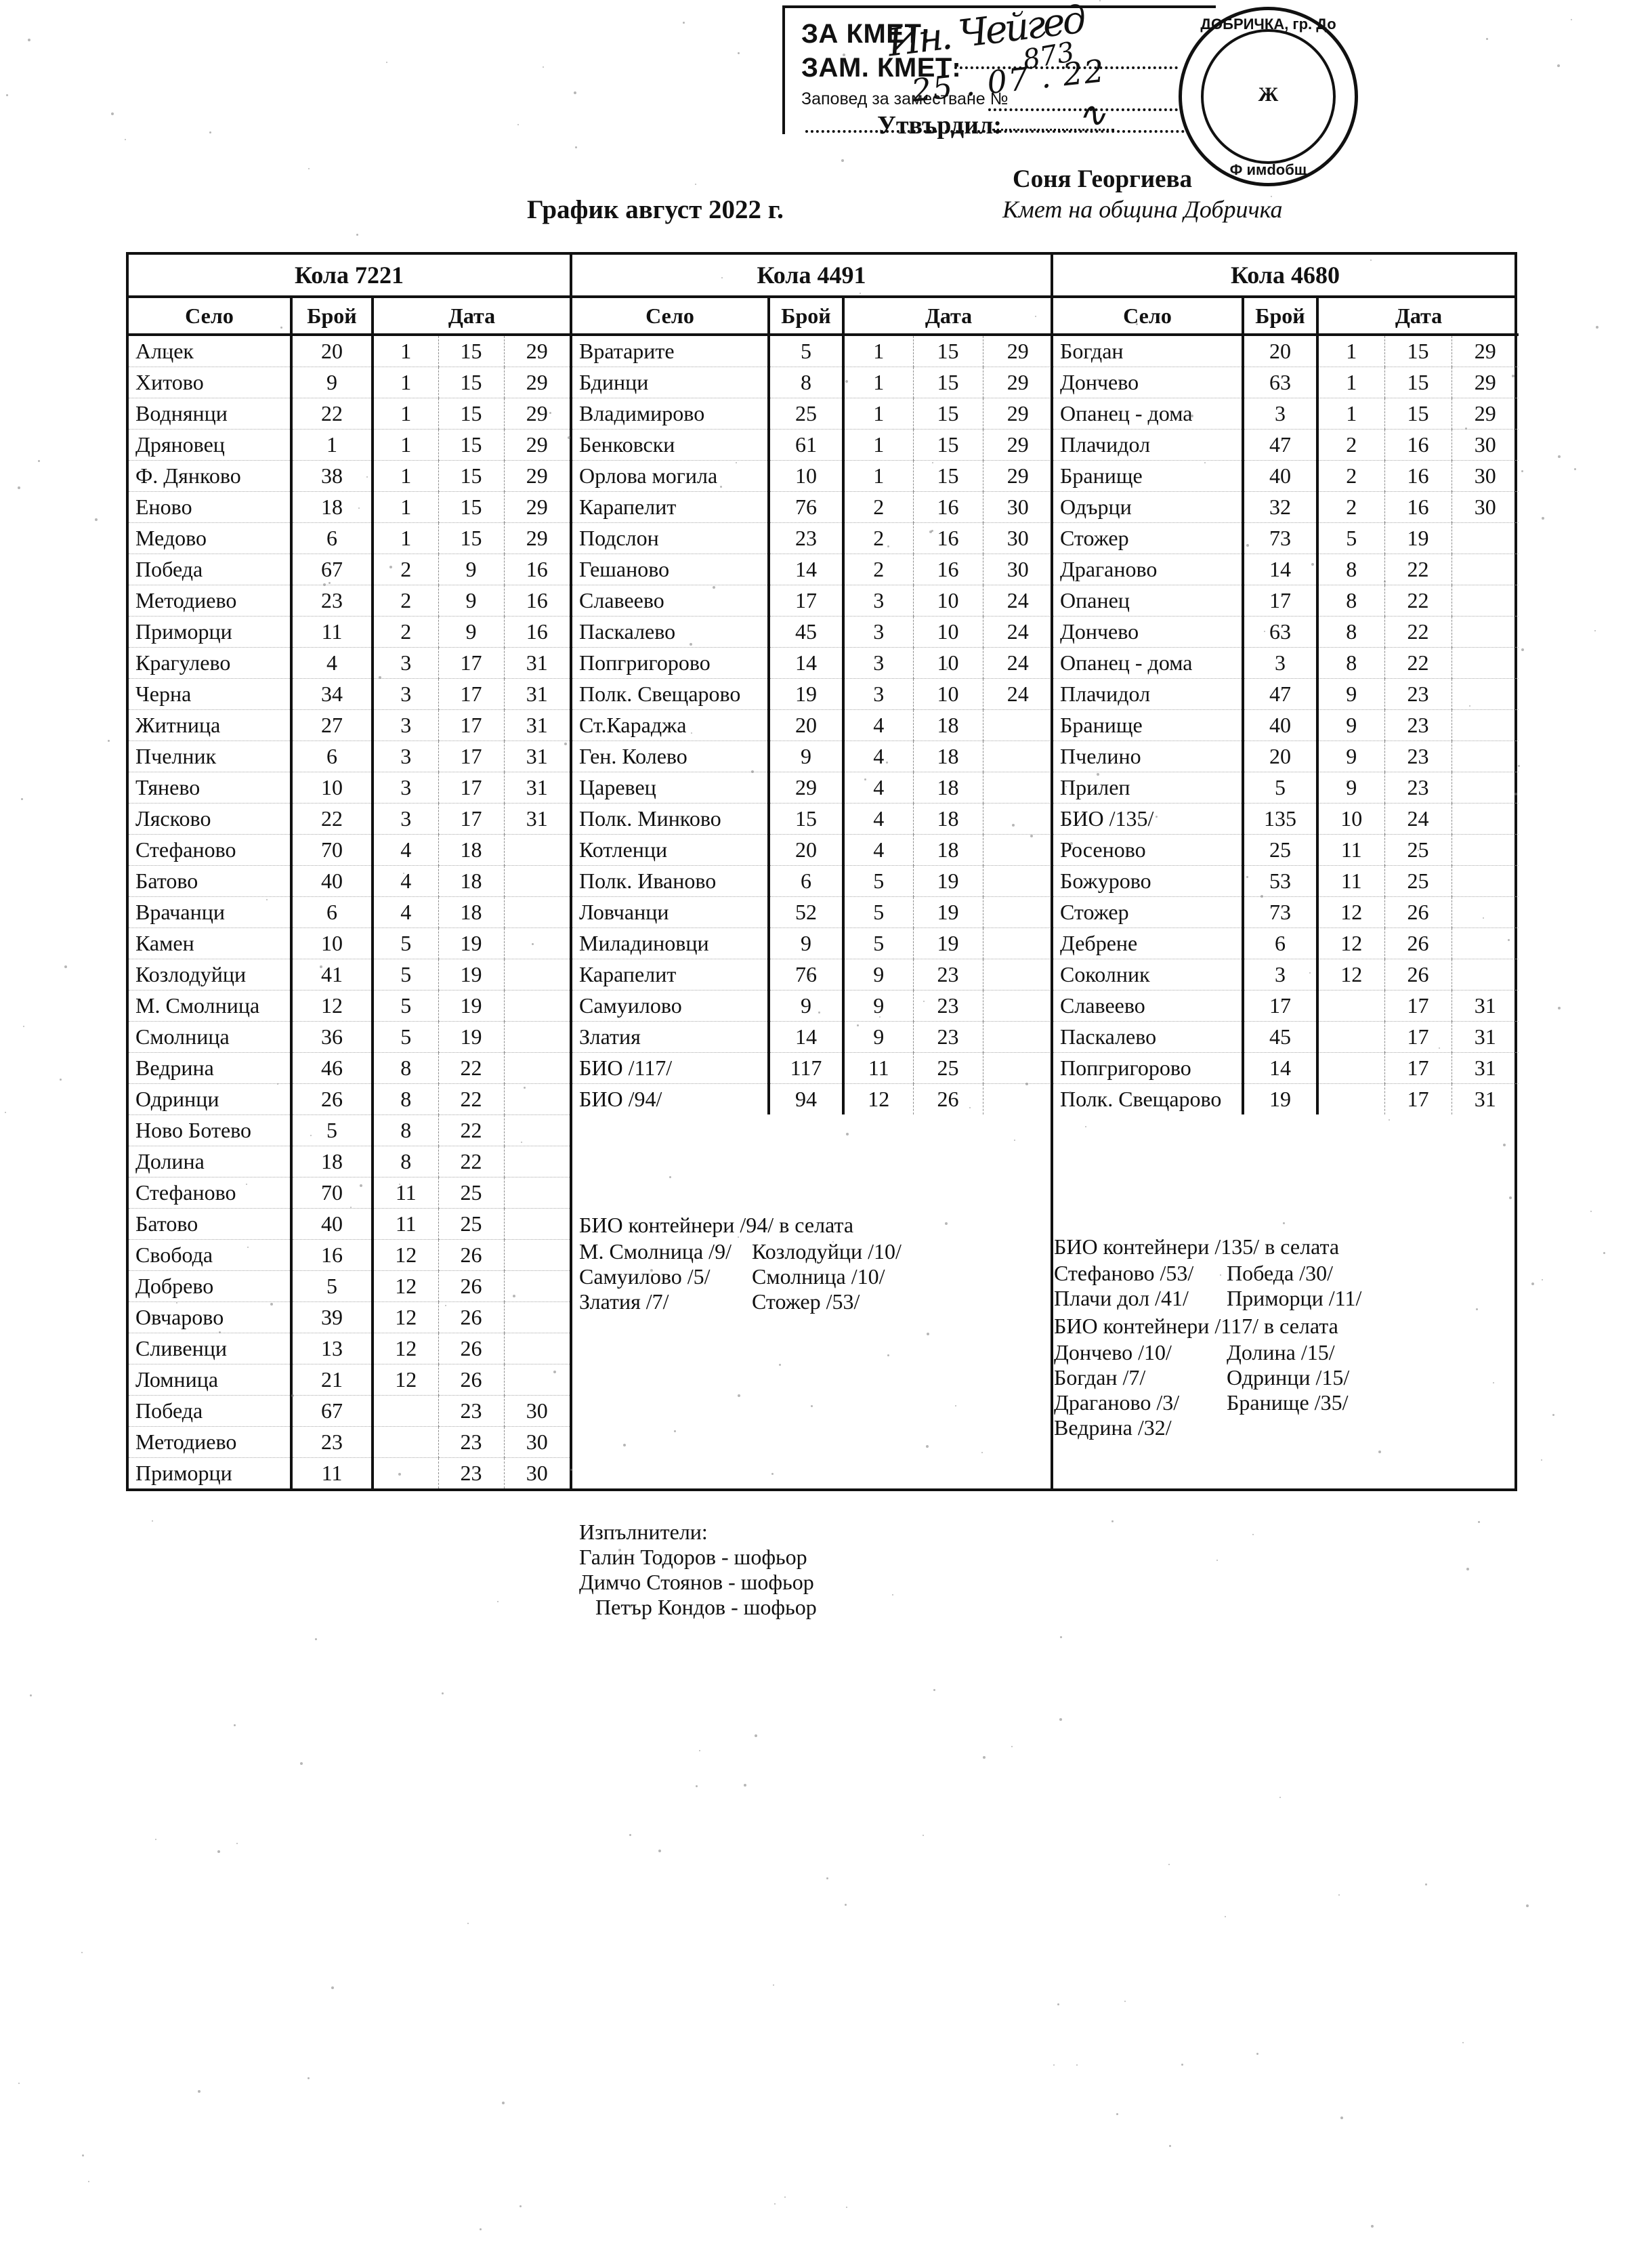 This screenshot has width=1652, height=2252. I want to click on table-row: Дебрене 6 12 26, so click(1286, 943).